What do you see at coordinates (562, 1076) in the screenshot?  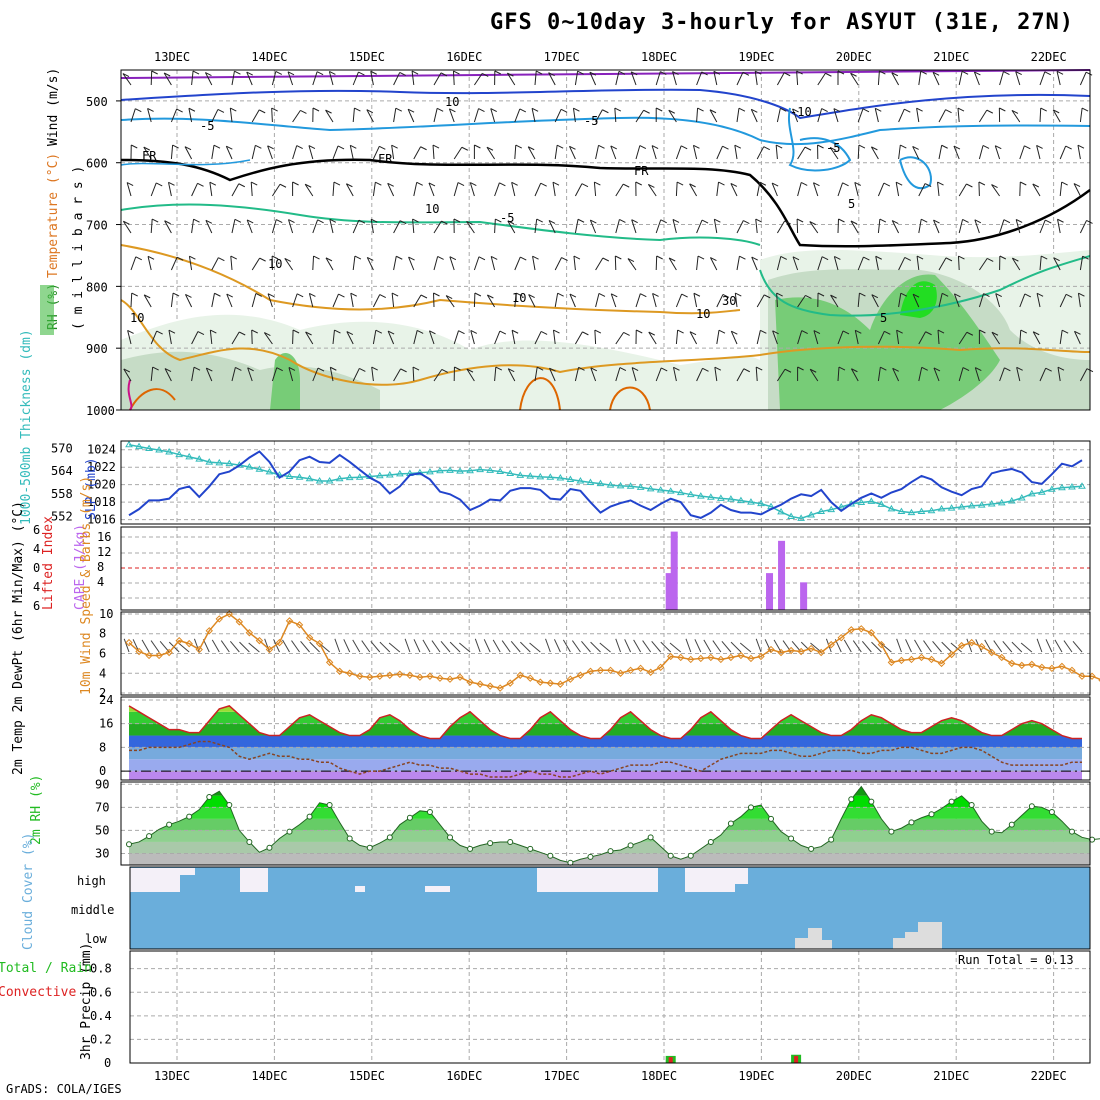 I see `x-tick-label-bottom: 17DEC` at bounding box center [562, 1076].